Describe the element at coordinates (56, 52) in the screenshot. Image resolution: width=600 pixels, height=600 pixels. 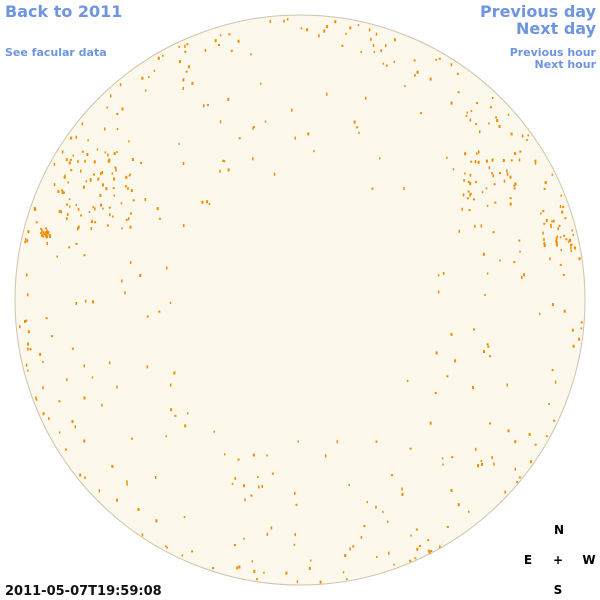
I see `facular-data-link: See facular data` at that location.